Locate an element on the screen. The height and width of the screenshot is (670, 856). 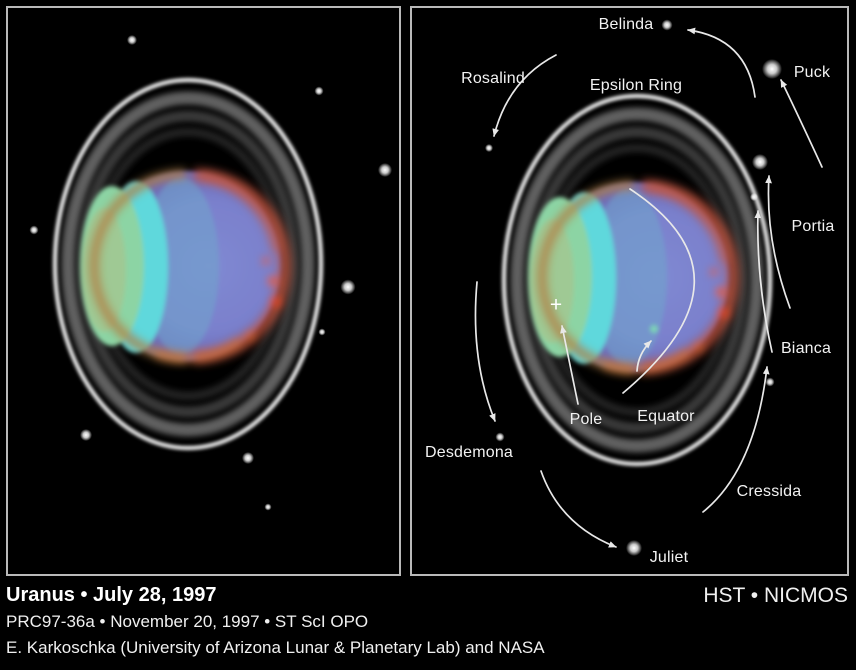
moon-puck is located at coordinates (772, 69).